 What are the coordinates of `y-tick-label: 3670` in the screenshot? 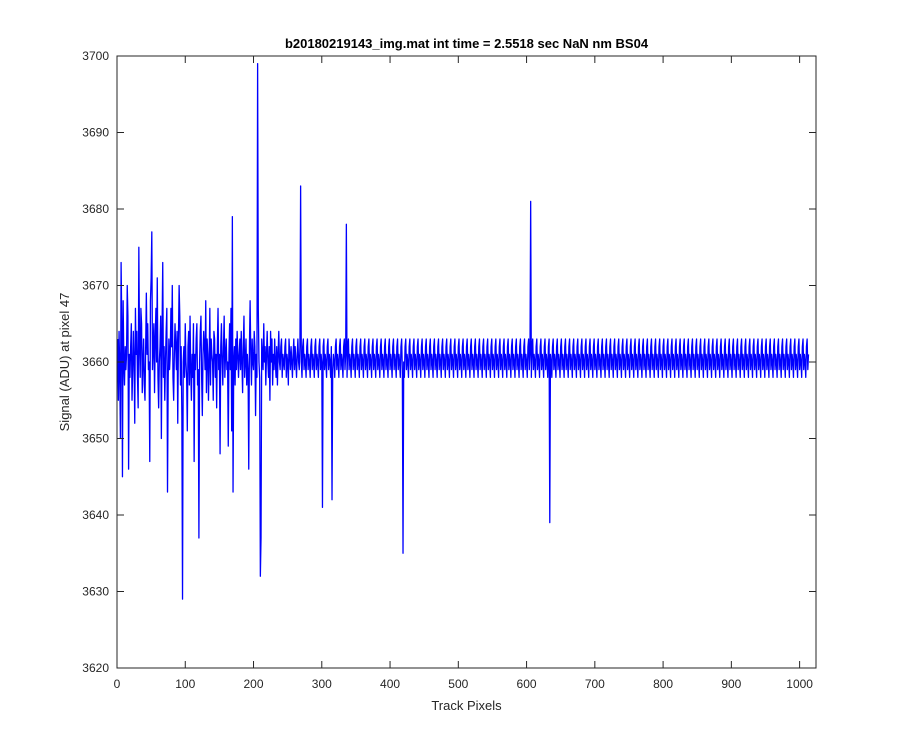 It's located at (95, 286).